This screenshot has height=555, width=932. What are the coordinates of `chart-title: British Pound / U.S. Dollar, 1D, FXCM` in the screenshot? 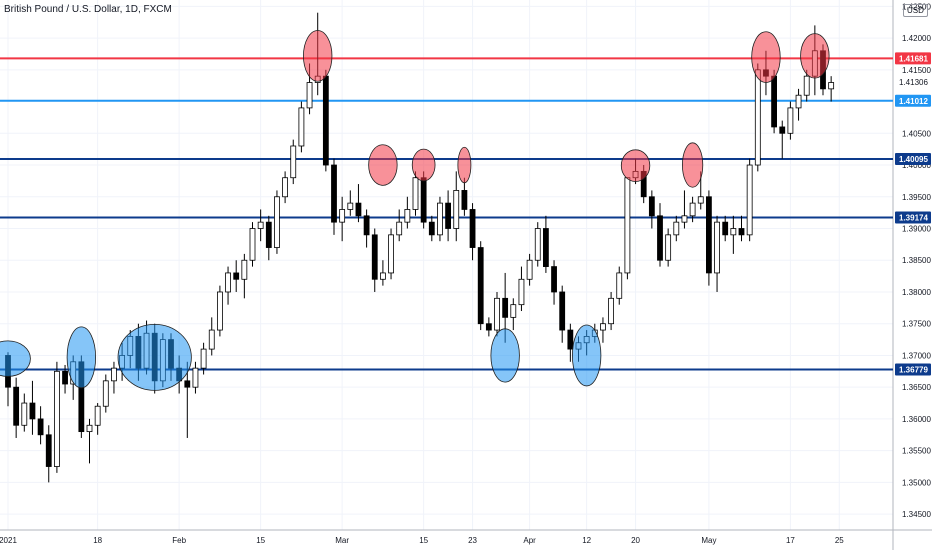 It's located at (88, 9).